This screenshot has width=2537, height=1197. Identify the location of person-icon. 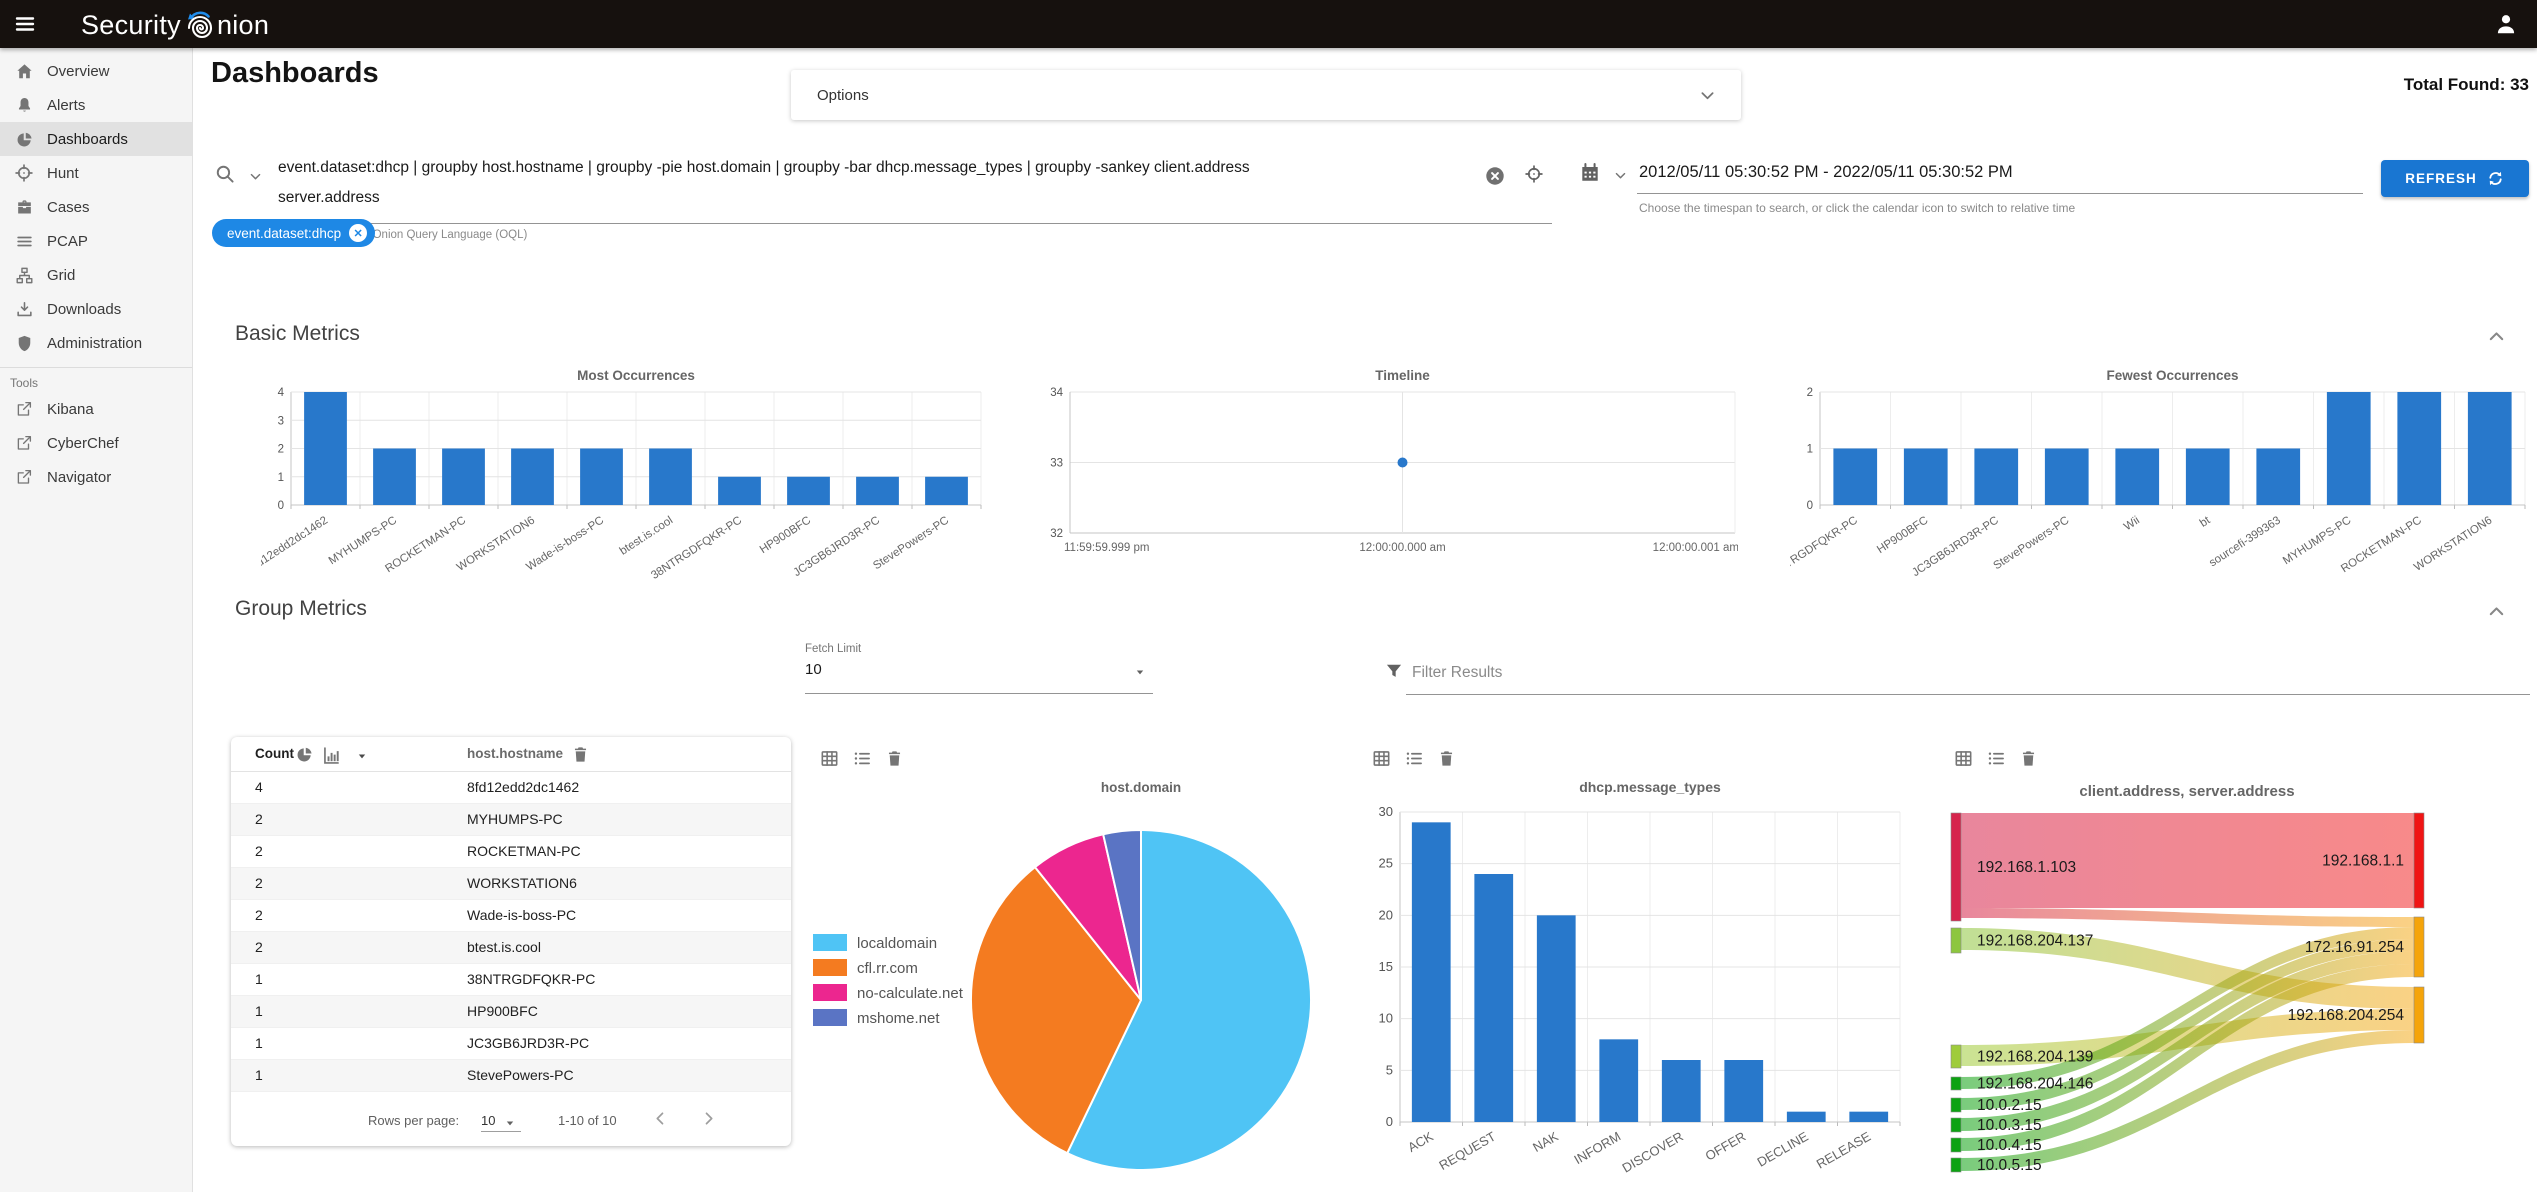
(2506, 24).